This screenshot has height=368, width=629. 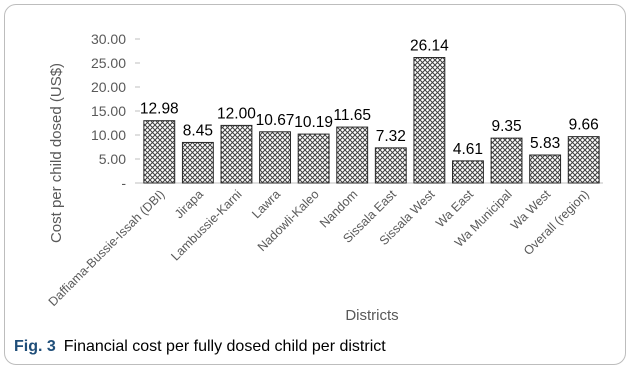 What do you see at coordinates (275, 120) in the screenshot?
I see `data-label: 10.67` at bounding box center [275, 120].